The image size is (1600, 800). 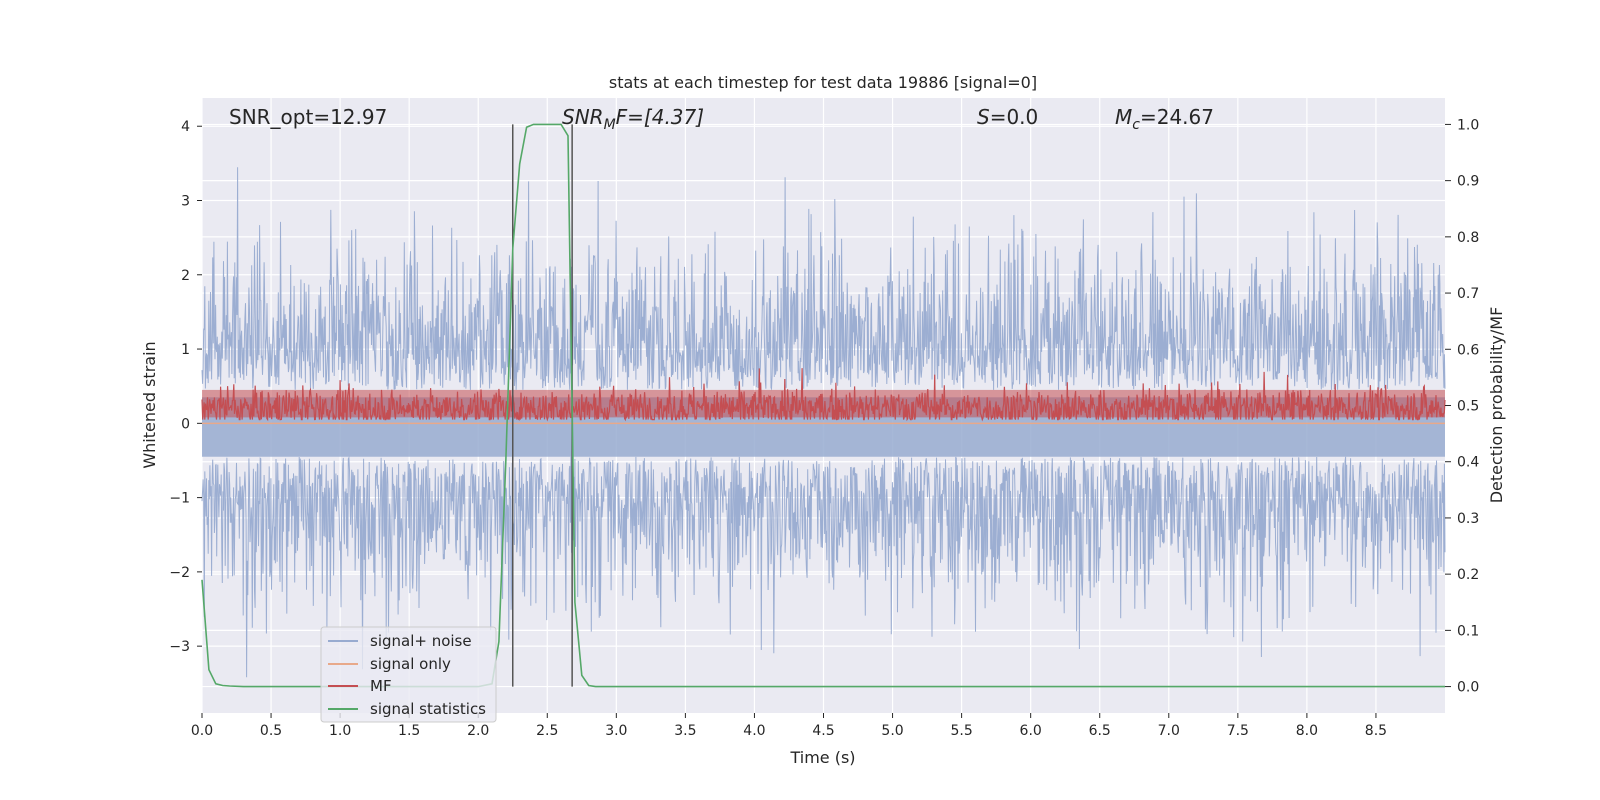 I want to click on x-tick-label: 3.0, so click(x=616, y=731).